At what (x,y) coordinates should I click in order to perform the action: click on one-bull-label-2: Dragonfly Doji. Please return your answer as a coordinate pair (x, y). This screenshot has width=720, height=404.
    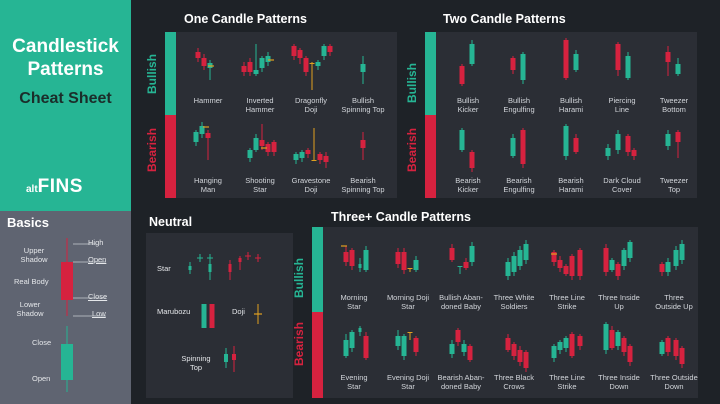
    Looking at the image, I should click on (311, 105).